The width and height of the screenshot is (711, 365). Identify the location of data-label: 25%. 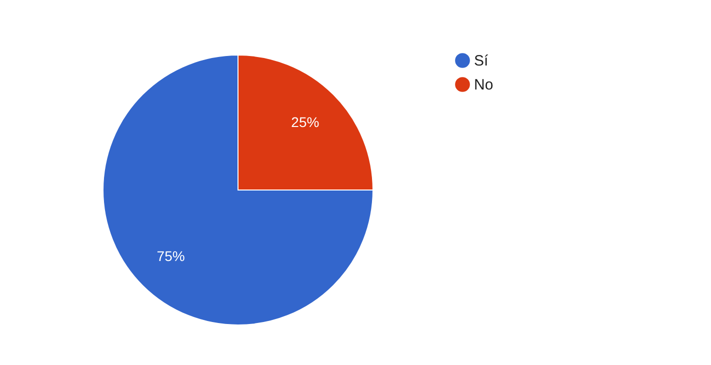
(305, 122).